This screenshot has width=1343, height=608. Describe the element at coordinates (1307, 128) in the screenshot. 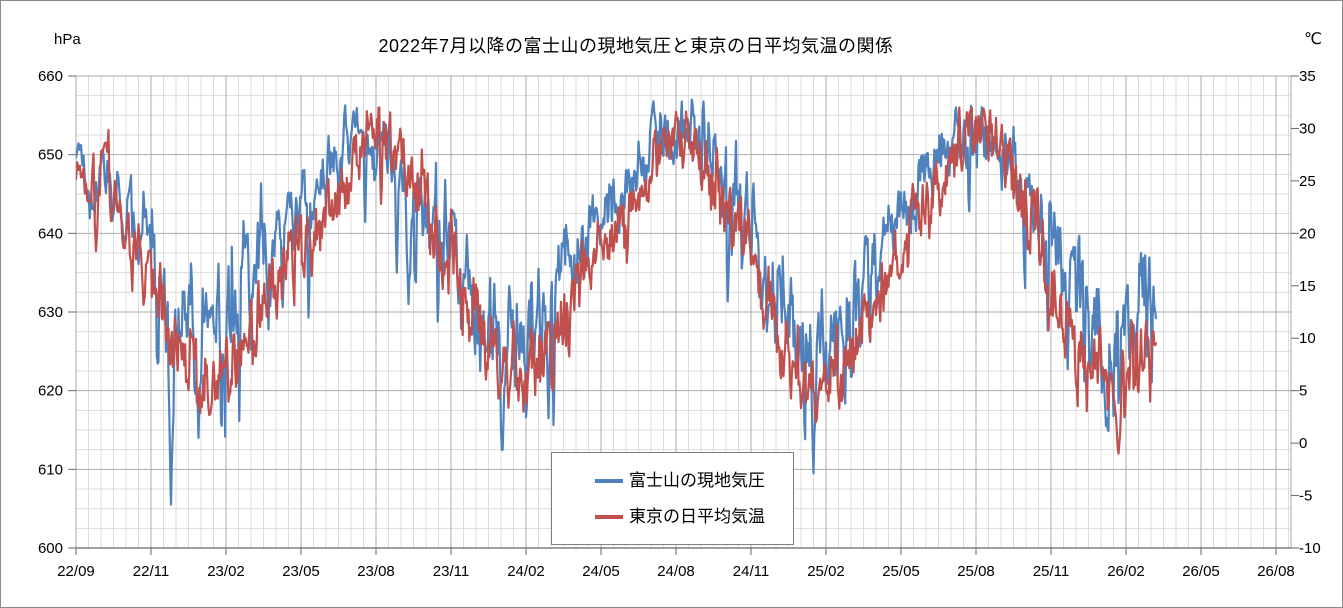

I see `right-tick-label: 30` at that location.